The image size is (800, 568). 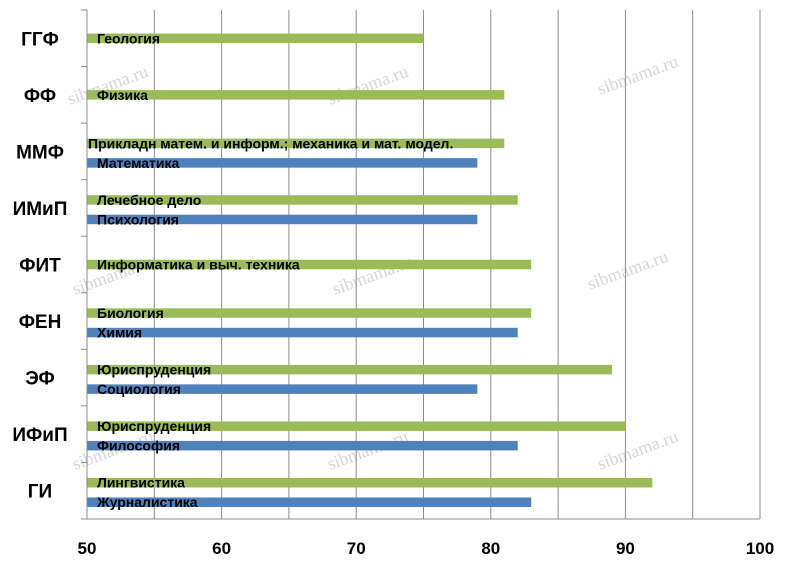 What do you see at coordinates (130, 313) in the screenshot?
I see `bar-label: Биология` at bounding box center [130, 313].